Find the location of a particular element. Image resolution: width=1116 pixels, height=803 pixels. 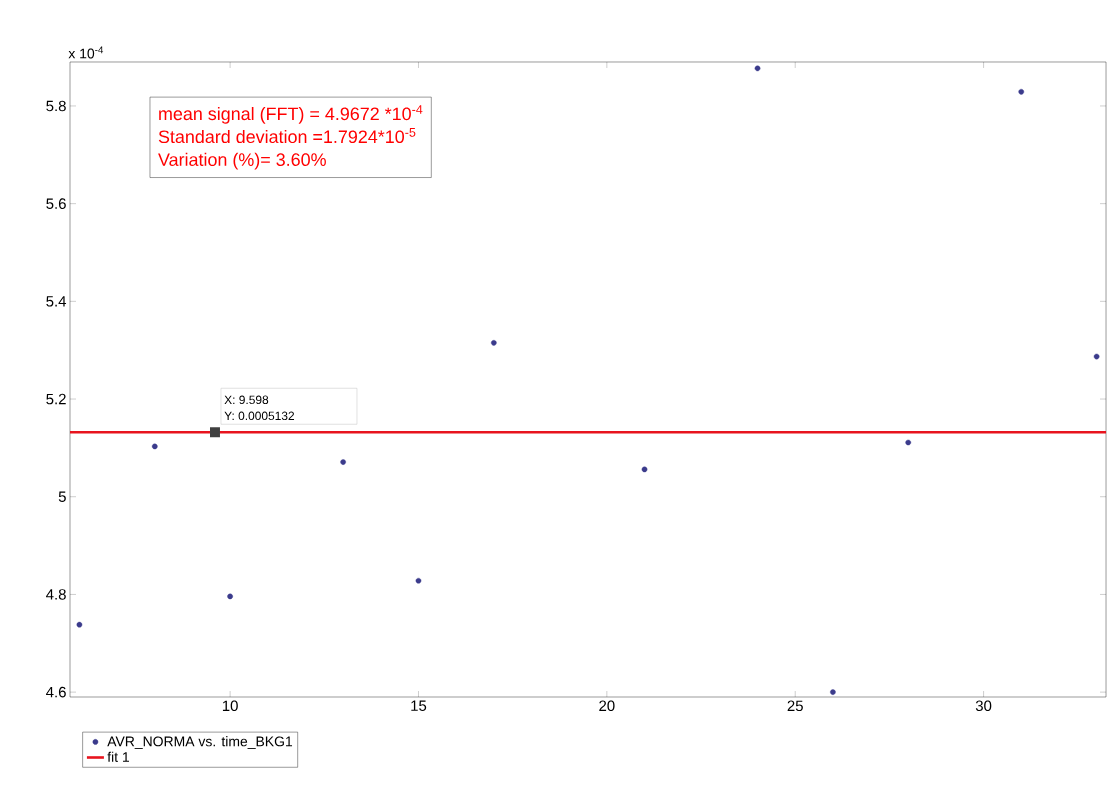

annotation: Standard deviation =1.7924*10$^{-5}$ is located at coordinates (287, 136).